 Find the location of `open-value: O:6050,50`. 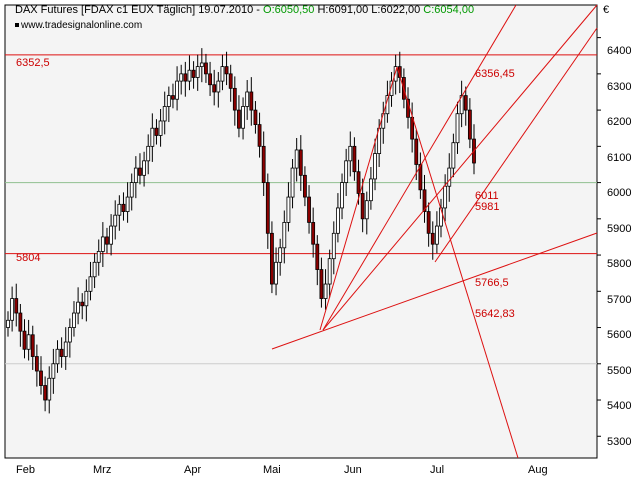

open-value: O:6050,50 is located at coordinates (289, 10).